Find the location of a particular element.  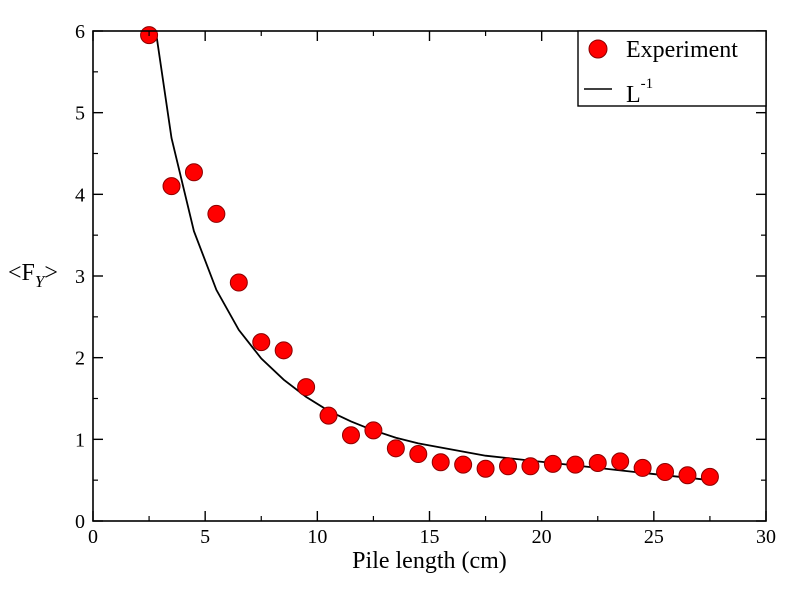

legend-label-fit: L-1 is located at coordinates (639, 92).